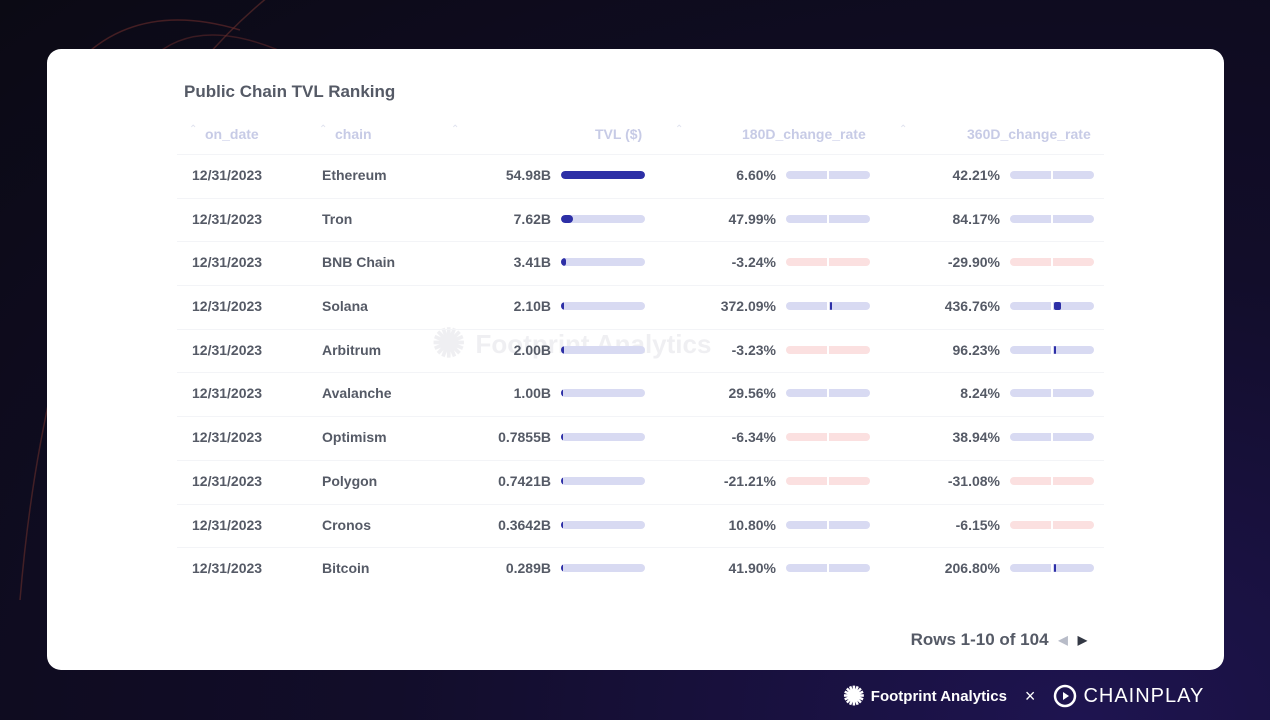  Describe the element at coordinates (357, 393) in the screenshot. I see `cell-chain: Avalanche` at that location.